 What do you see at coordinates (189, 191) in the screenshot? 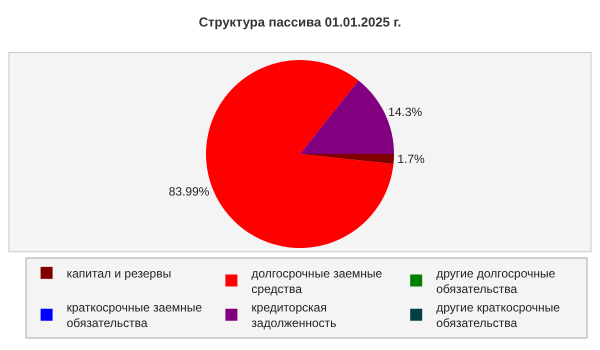
I see `data-label: 83.99%` at bounding box center [189, 191].